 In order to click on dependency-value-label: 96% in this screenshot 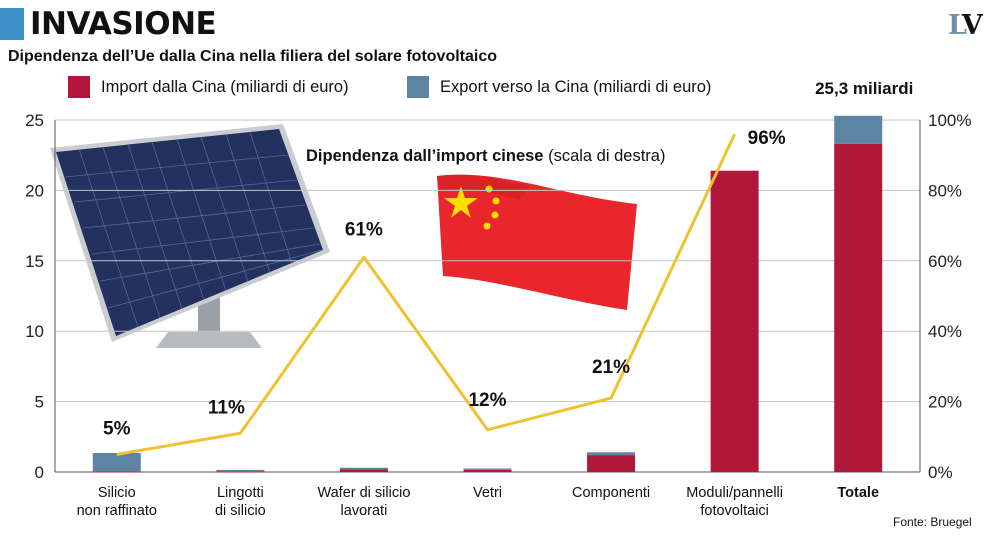, I will do `click(767, 138)`.